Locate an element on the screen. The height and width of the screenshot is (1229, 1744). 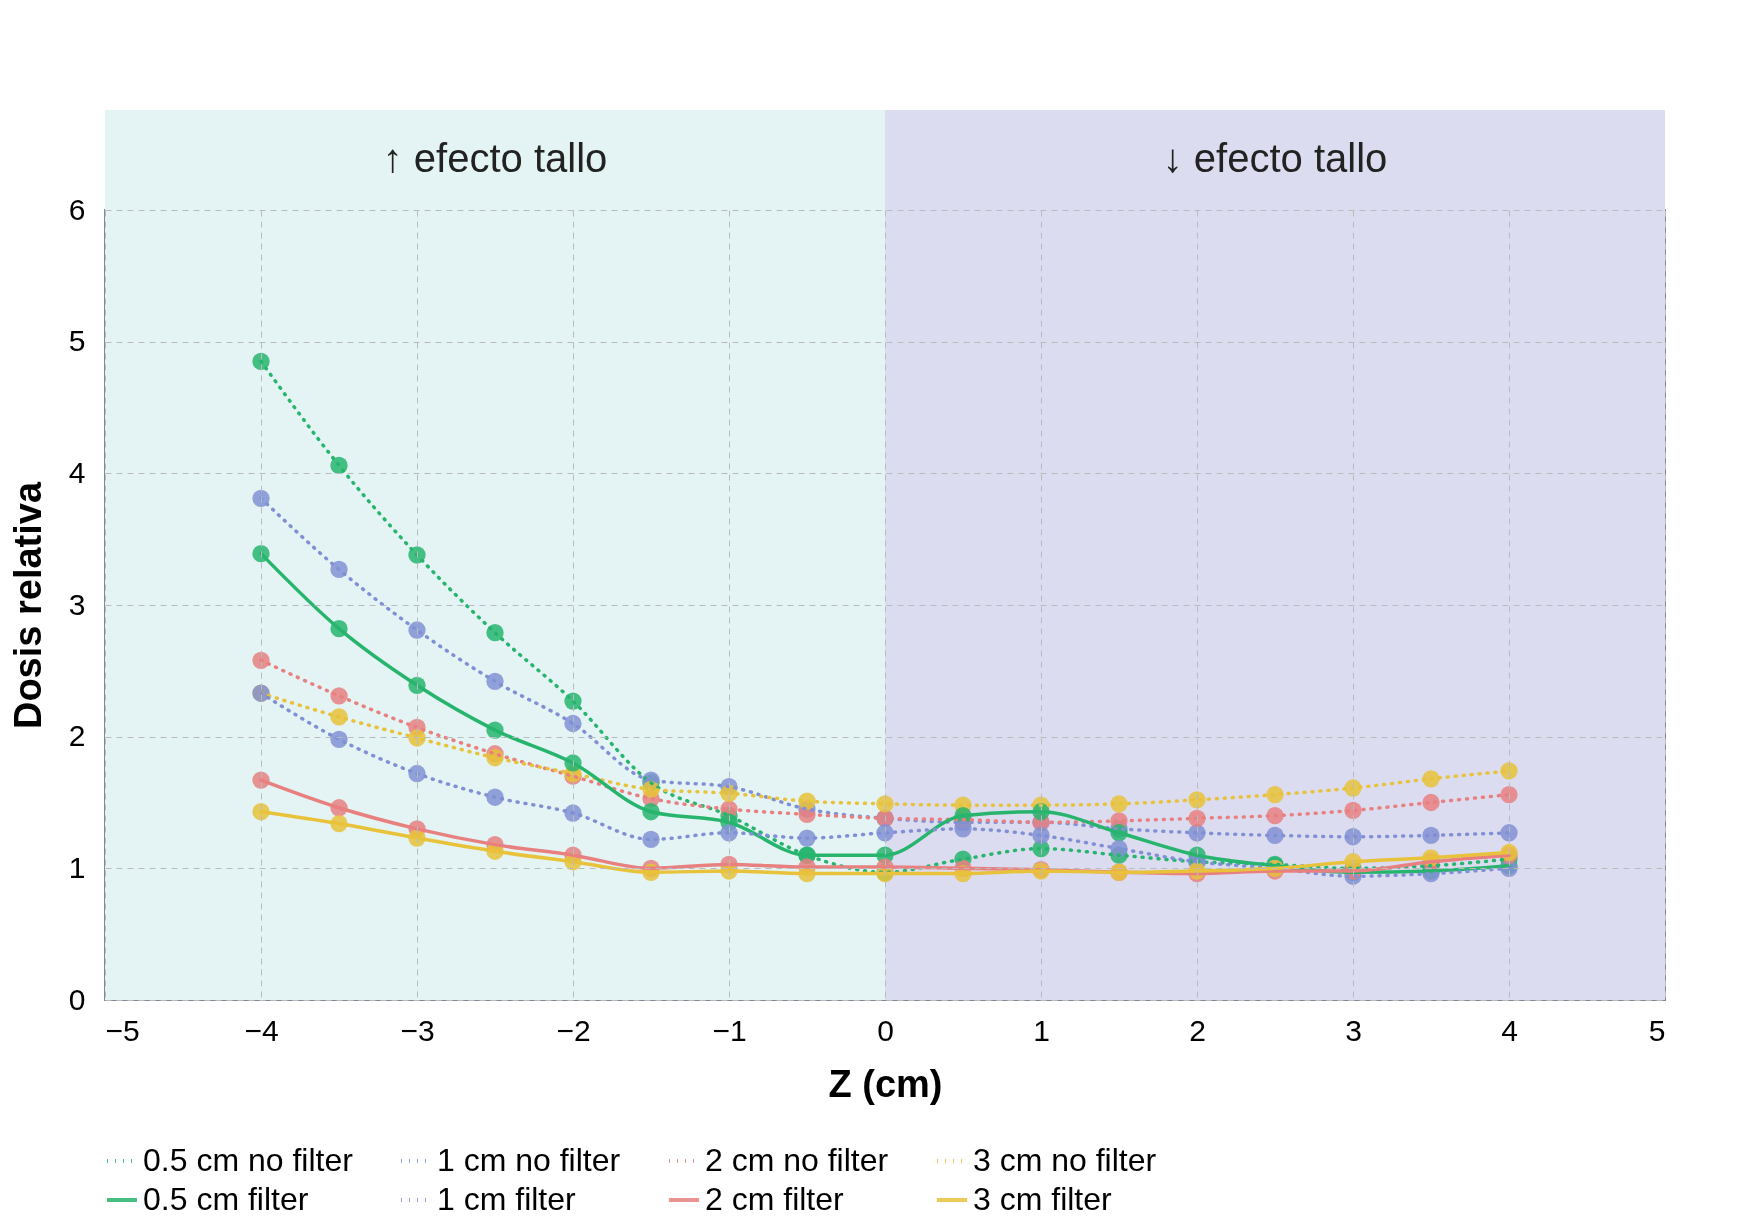
y-tick-label: 1 is located at coordinates (77, 867).